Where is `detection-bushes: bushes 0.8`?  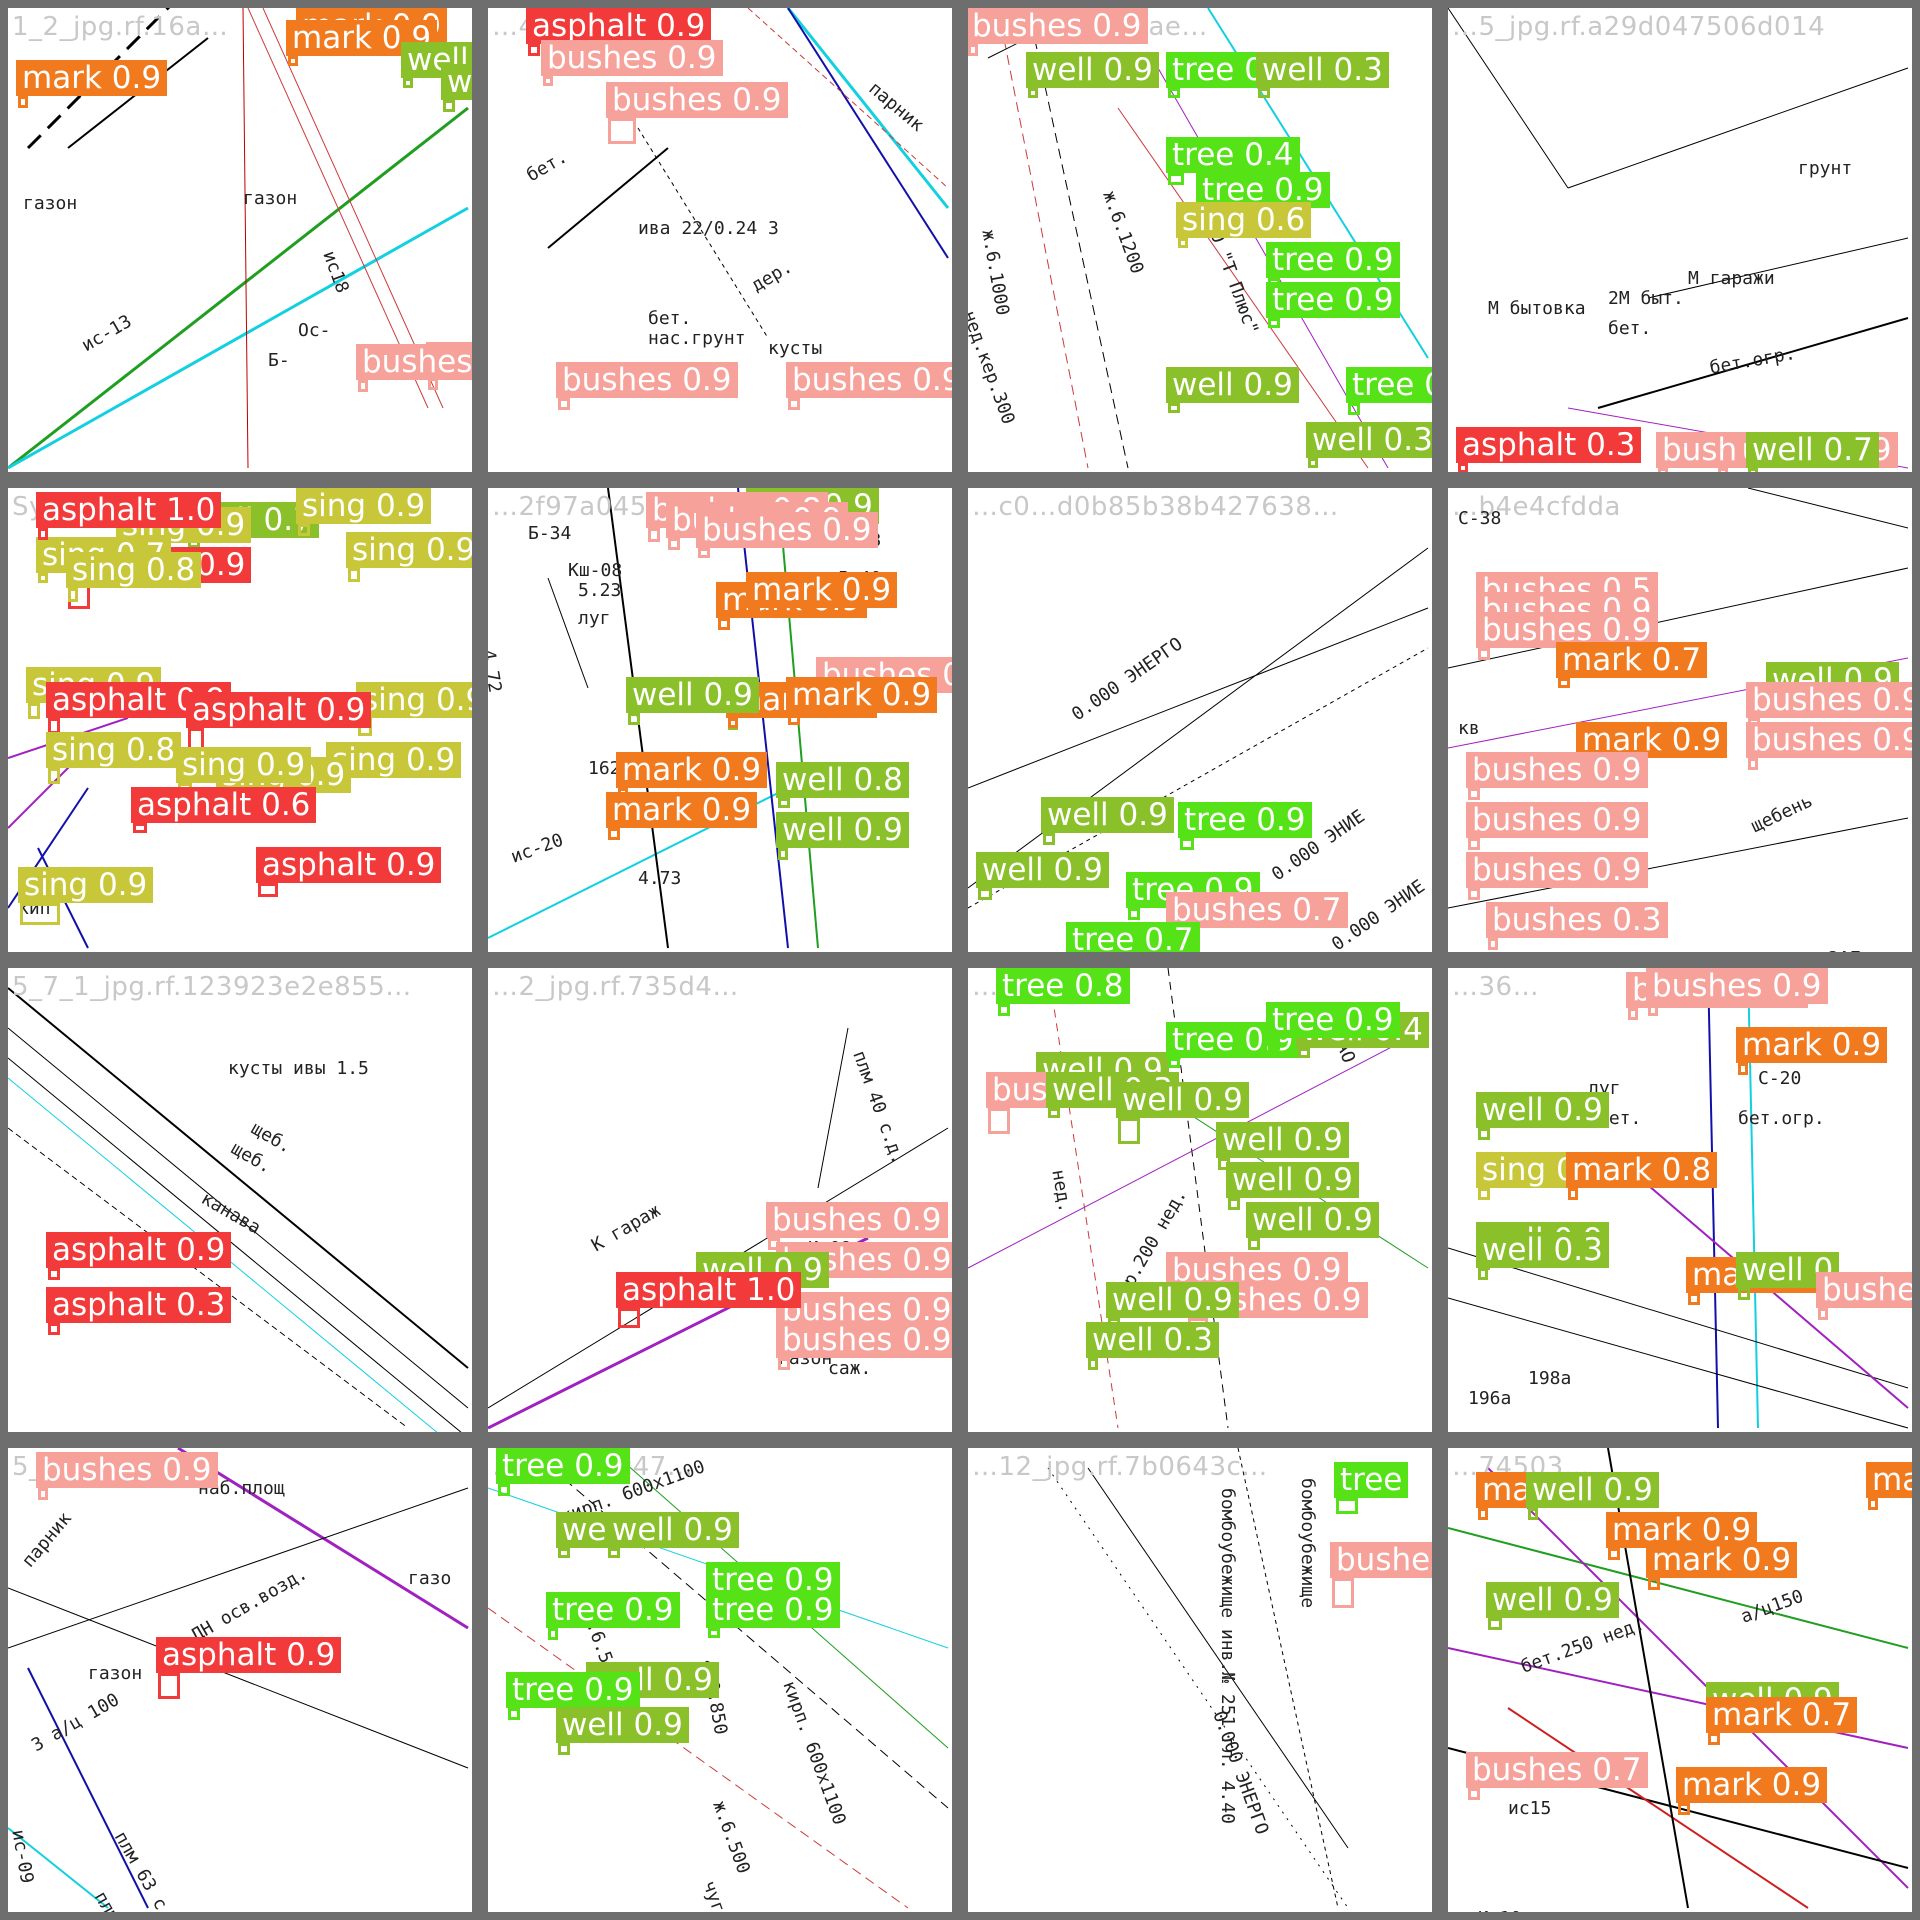
detection-bushes: bushes 0.8 is located at coordinates (1717, 996).